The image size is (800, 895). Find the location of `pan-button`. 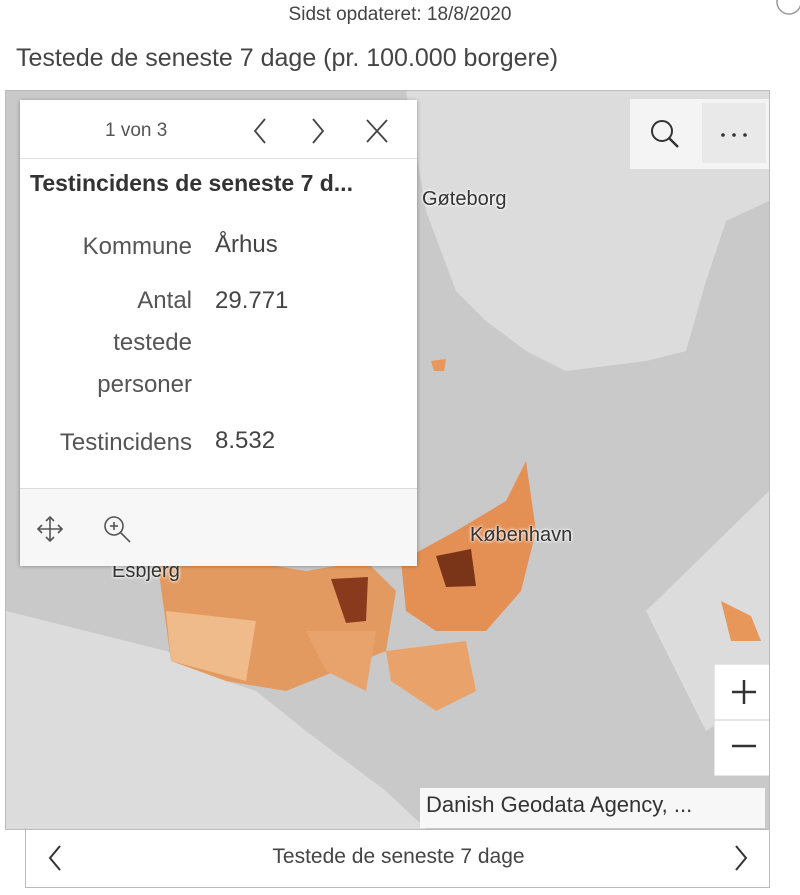

pan-button is located at coordinates (50, 529).